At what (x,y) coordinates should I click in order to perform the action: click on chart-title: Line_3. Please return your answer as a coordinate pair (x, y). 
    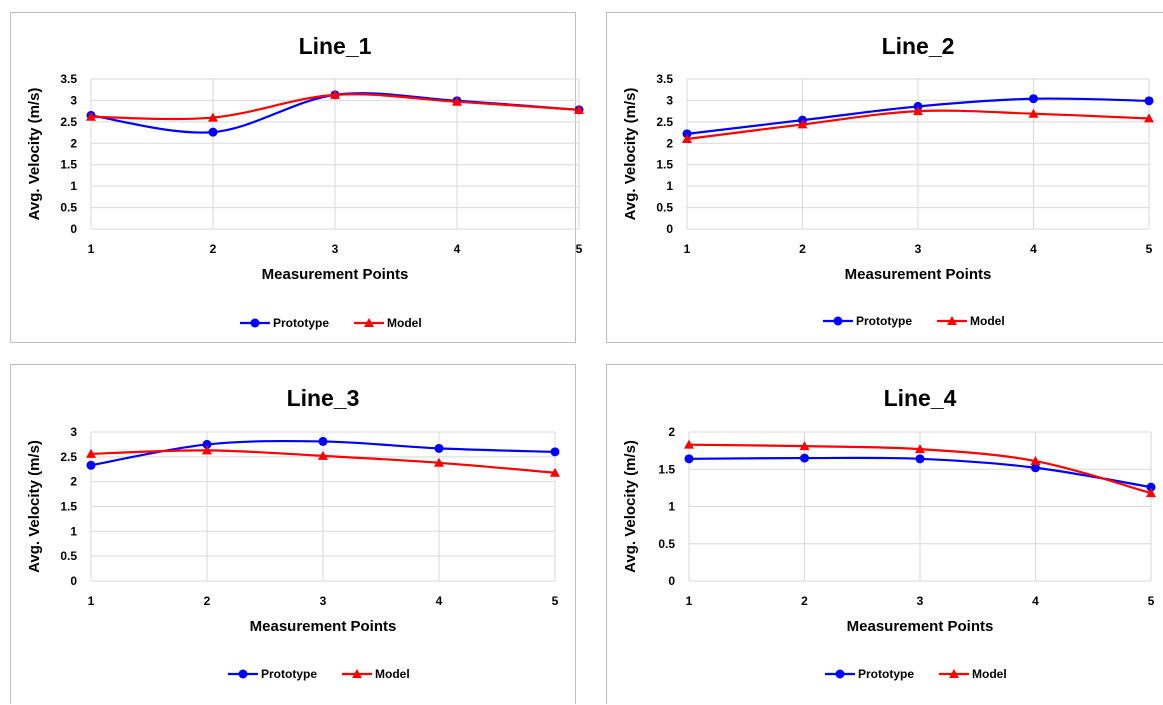
    Looking at the image, I should click on (323, 398).